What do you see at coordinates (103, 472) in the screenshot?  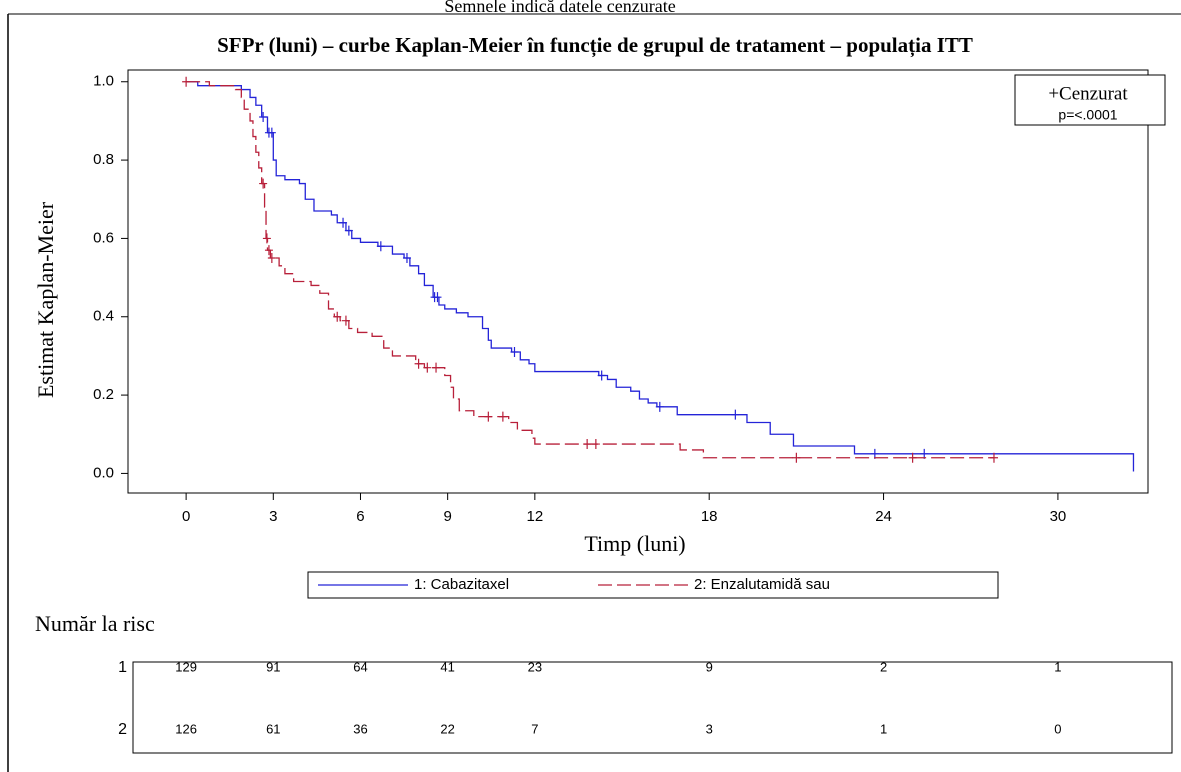 I see `y-tick-label: 0.0` at bounding box center [103, 472].